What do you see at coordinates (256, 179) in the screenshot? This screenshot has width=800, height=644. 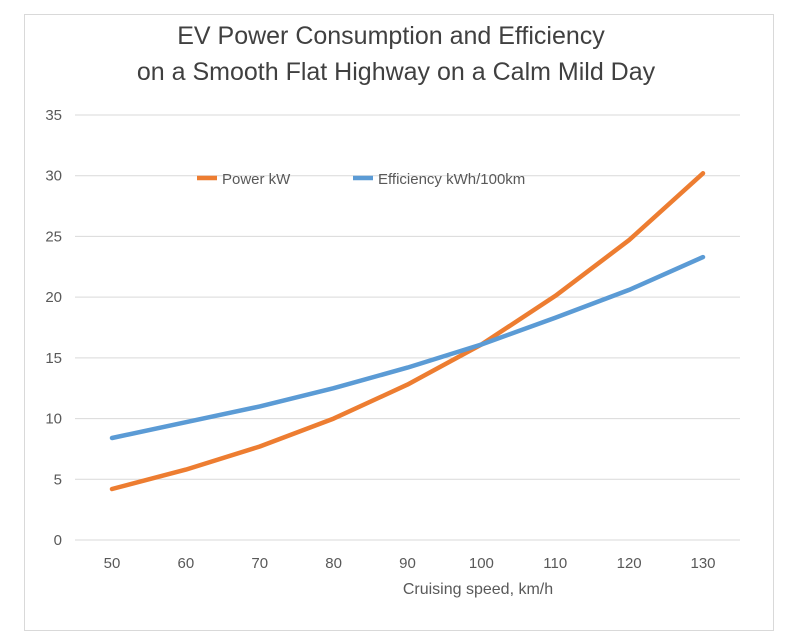 I see `legend-label: Power kW` at bounding box center [256, 179].